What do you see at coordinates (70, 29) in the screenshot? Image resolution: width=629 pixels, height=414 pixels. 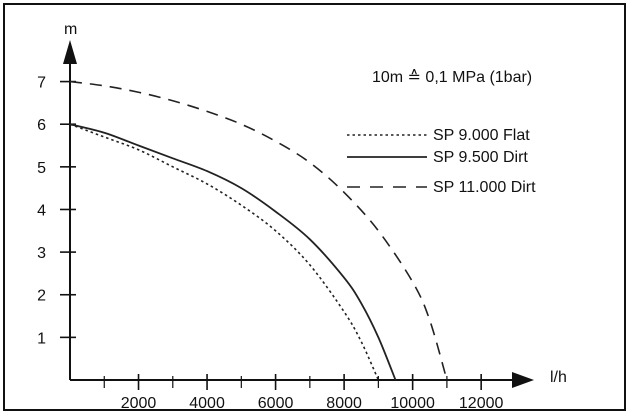 I see `y-axis-label: m` at bounding box center [70, 29].